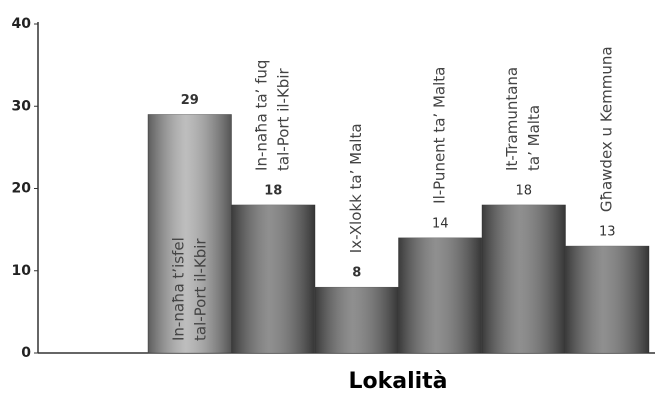  What do you see at coordinates (356, 273) in the screenshot?
I see `value-label: 8` at bounding box center [356, 273].